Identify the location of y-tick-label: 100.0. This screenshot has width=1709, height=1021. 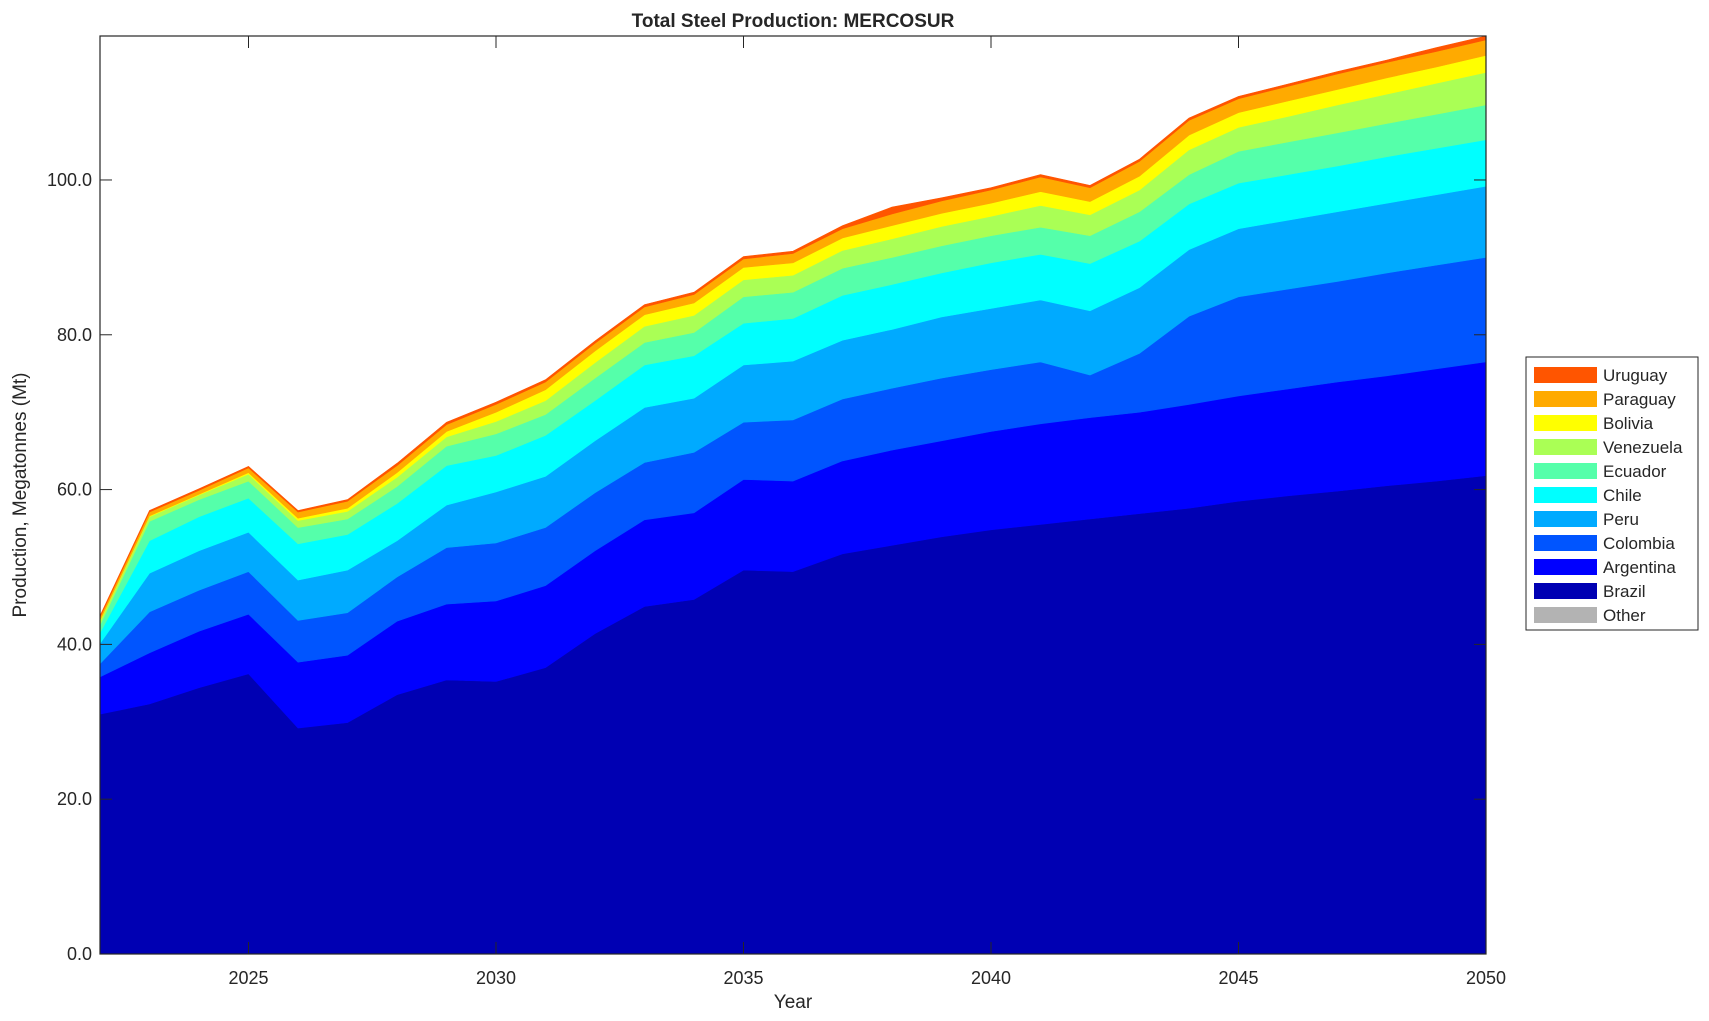
(69, 180).